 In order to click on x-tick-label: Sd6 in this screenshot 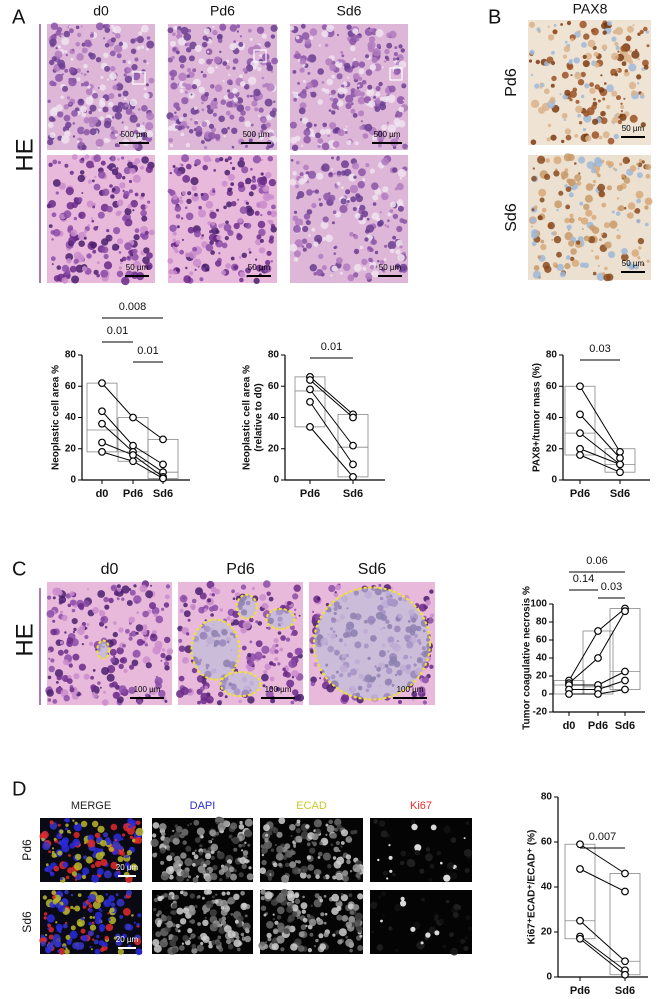, I will do `click(625, 726)`.